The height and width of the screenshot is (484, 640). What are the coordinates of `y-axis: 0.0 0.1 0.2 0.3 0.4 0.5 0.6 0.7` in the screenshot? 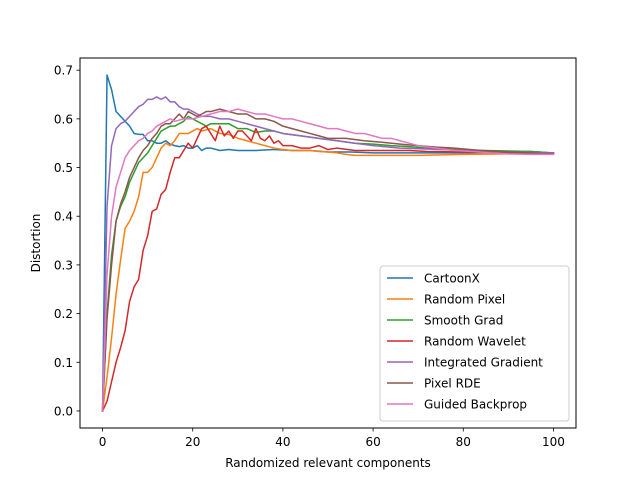 It's located at (67, 241).